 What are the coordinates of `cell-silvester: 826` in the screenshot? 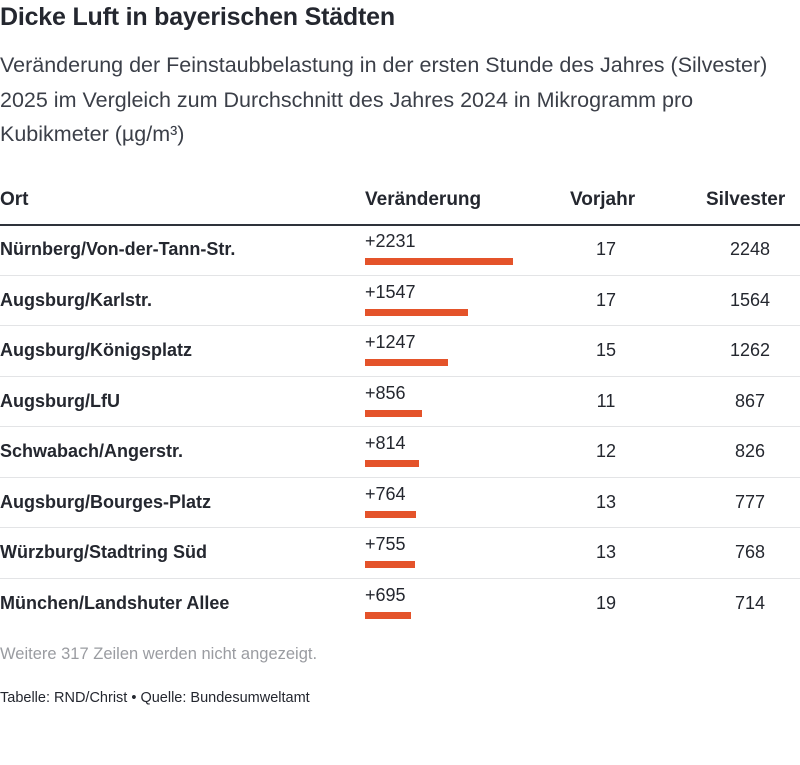 It's located at (750, 451).